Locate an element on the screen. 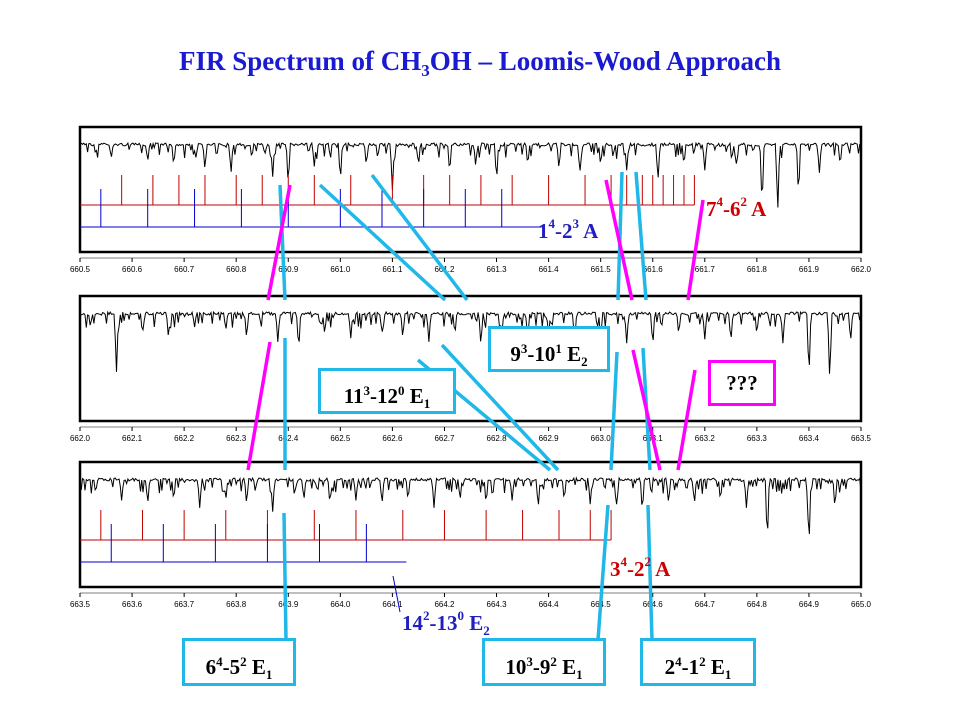 Image resolution: width=960 pixels, height=720 pixels. label-3-2-A: 34-22 A is located at coordinates (640, 567).